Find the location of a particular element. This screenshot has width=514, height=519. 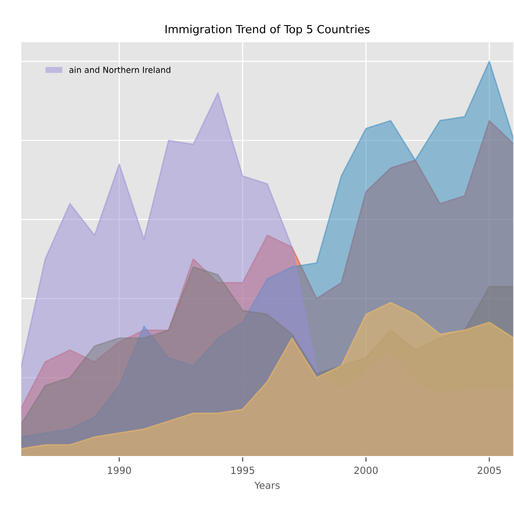

chart-title: Immigration Trend of Top 5 Countries is located at coordinates (268, 30).